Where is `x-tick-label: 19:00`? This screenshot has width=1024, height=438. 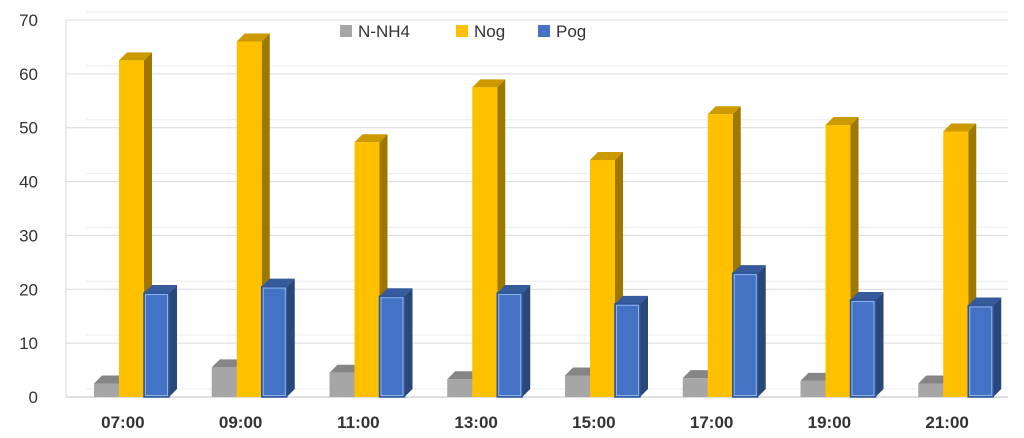
x-tick-label: 19:00 is located at coordinates (829, 422).